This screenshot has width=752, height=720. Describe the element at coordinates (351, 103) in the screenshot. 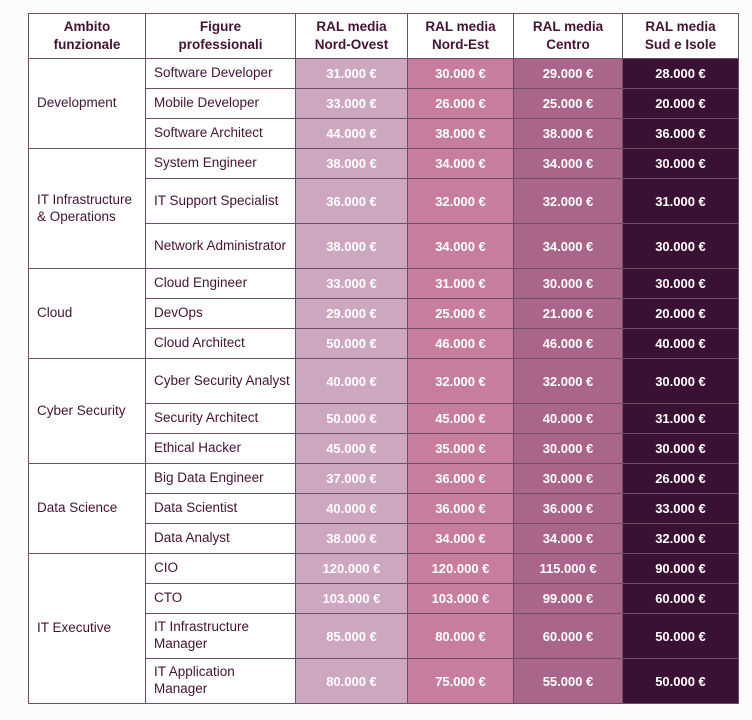

I see `value-cell-nord-ovest: 33.000 €` at that location.